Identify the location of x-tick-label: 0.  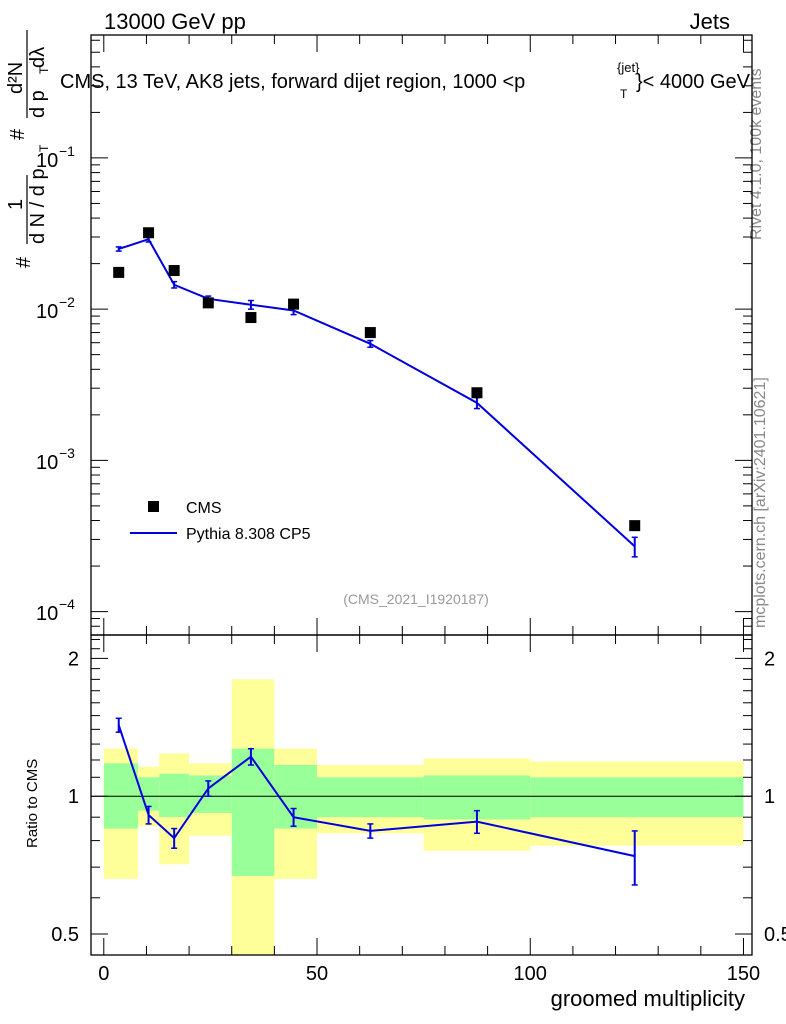
(103, 974).